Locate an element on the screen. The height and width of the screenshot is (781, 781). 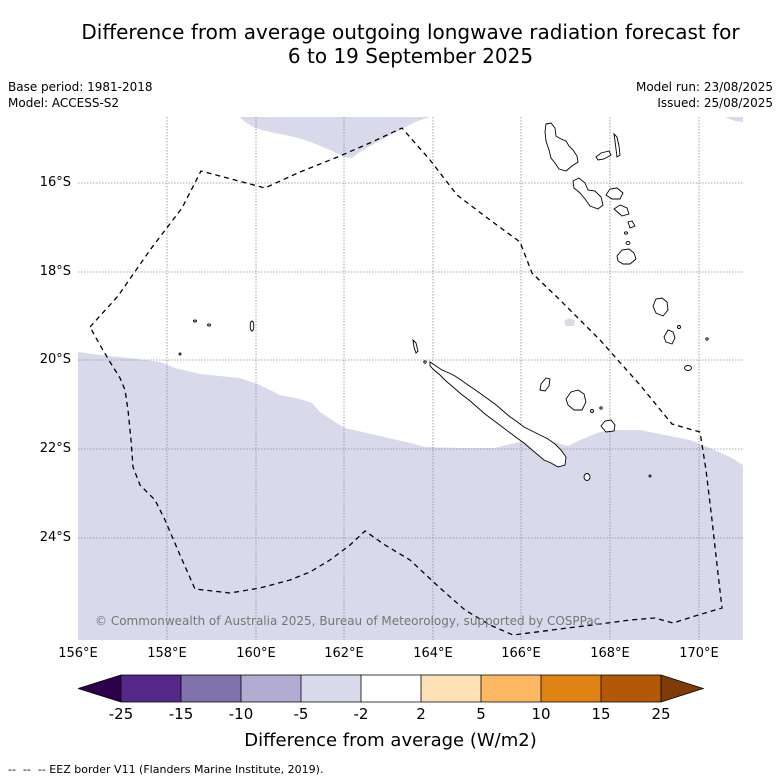
colorbar-over-triangle is located at coordinates (682, 688).